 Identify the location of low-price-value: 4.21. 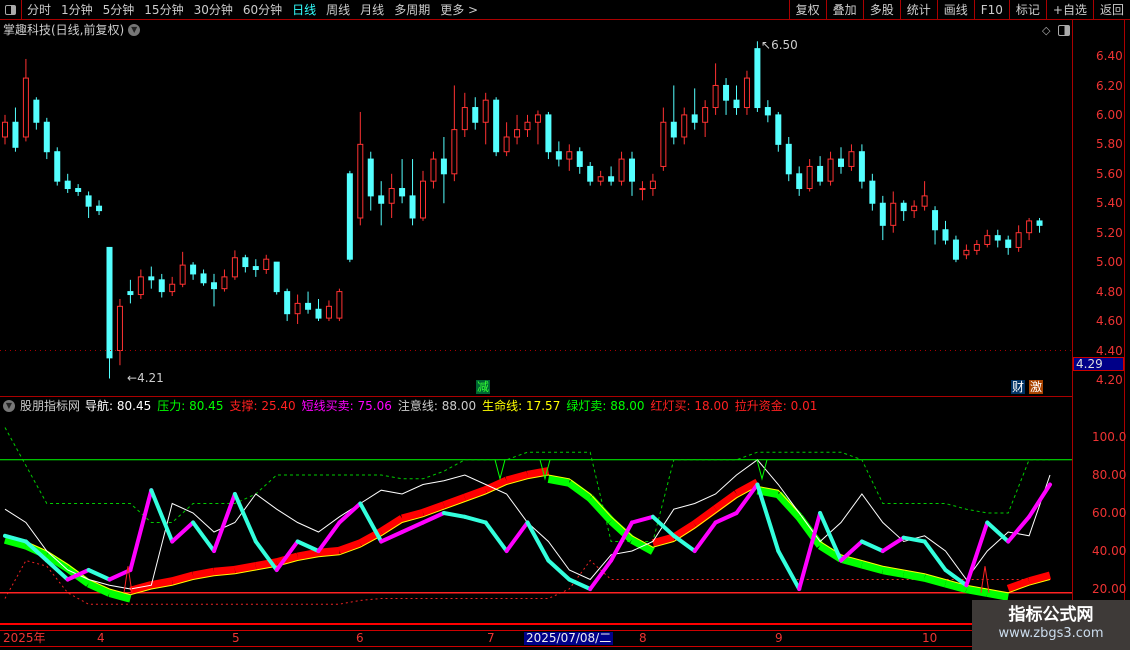
(150, 378).